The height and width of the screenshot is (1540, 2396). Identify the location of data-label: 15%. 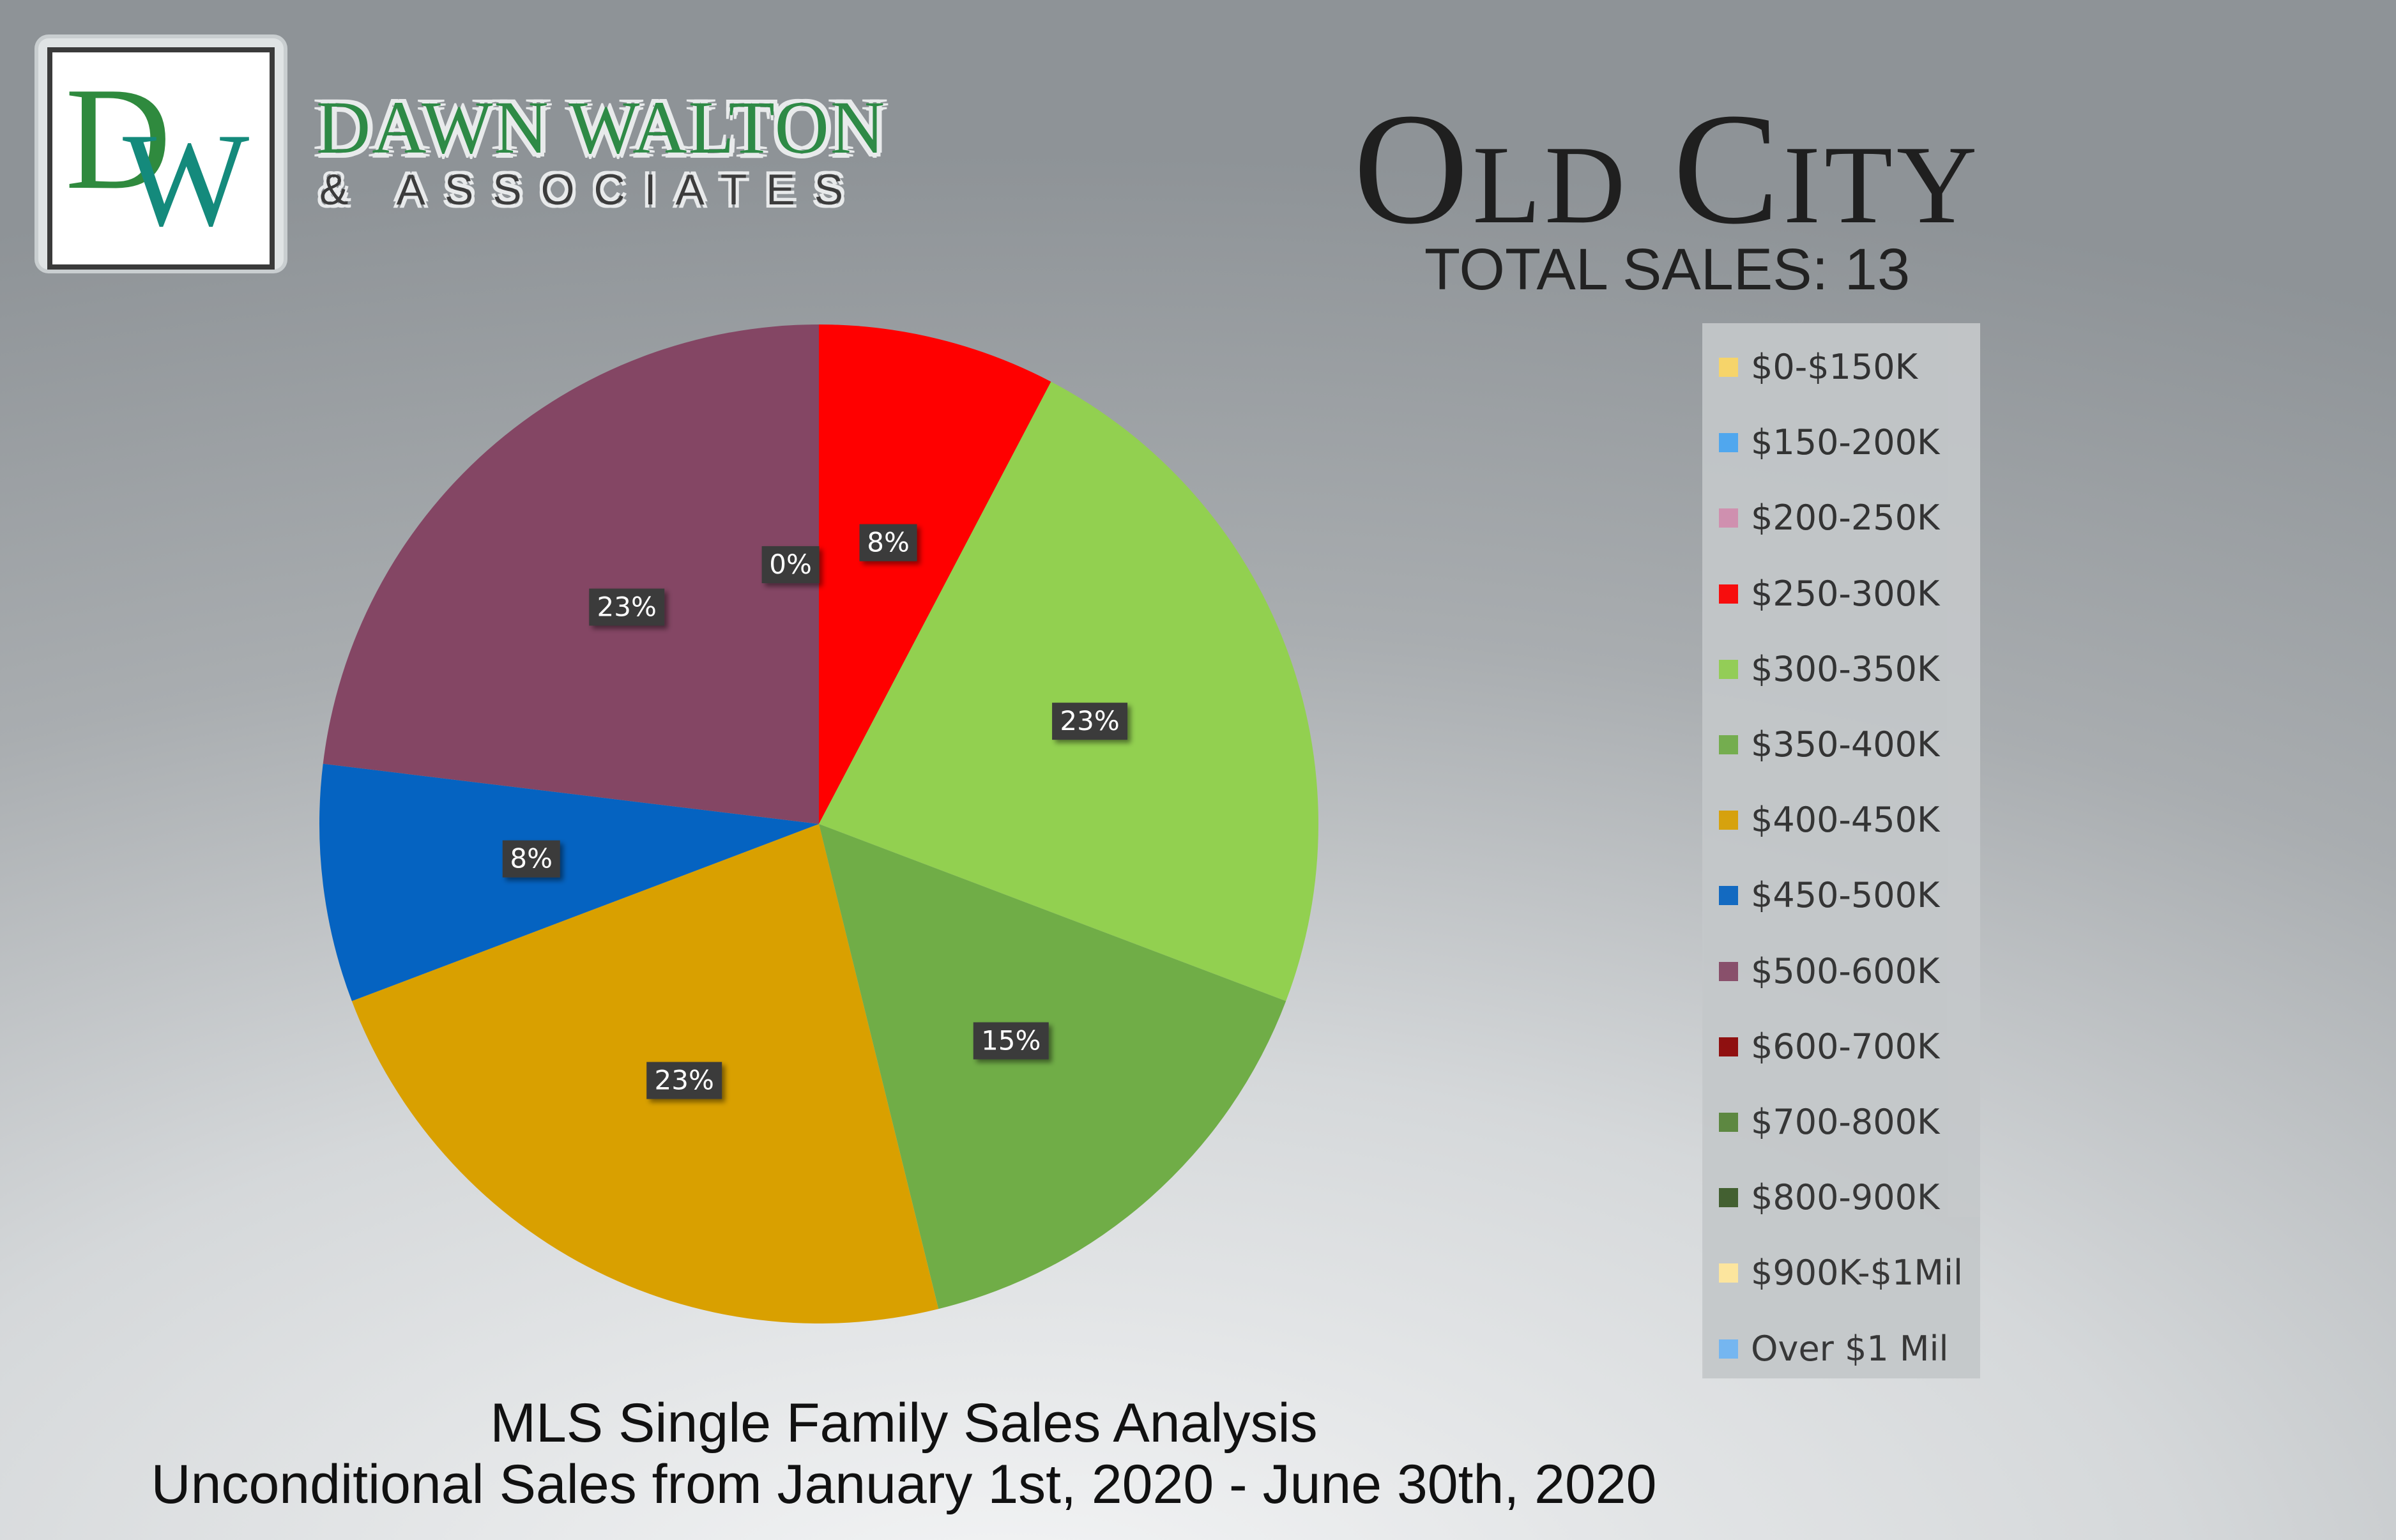
(1011, 1041).